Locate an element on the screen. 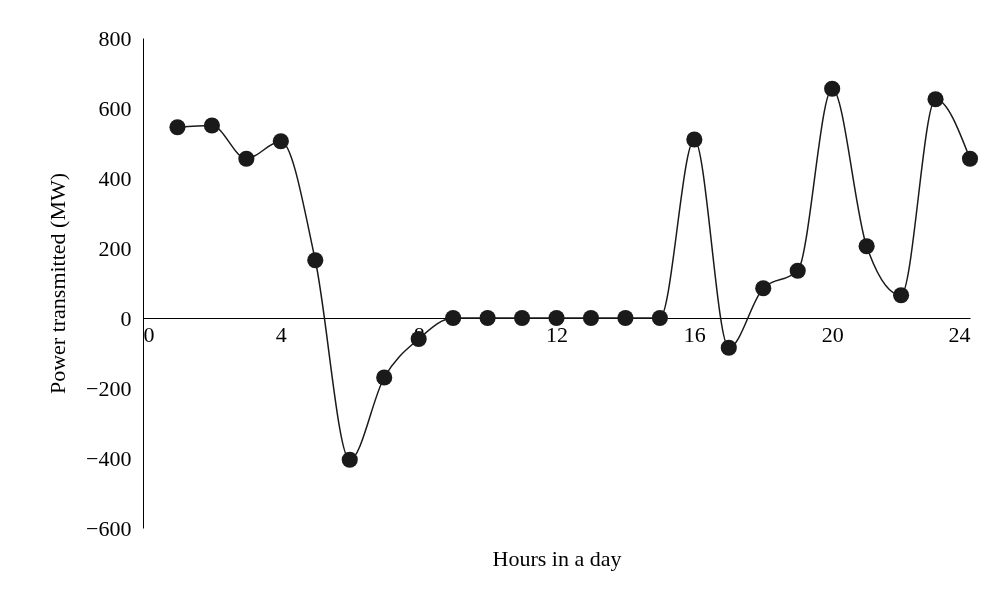 Image resolution: width=1002 pixels, height=590 pixels. x-tick-label: 4 is located at coordinates (281, 334).